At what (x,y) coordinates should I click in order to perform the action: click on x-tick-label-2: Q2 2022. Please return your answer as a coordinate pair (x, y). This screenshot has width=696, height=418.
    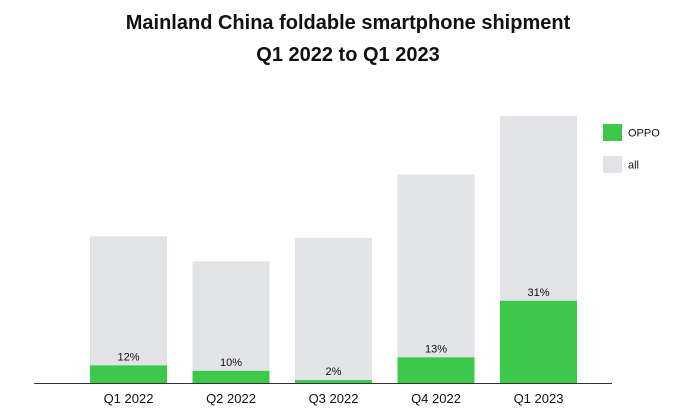
    Looking at the image, I should click on (231, 398).